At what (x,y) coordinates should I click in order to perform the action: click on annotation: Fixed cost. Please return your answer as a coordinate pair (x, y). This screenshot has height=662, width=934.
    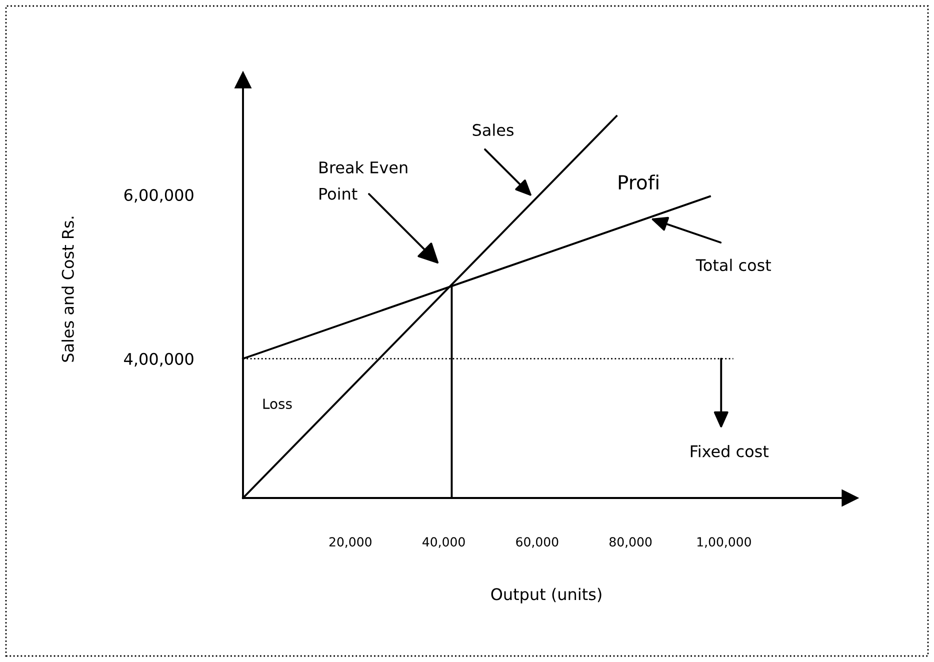
    Looking at the image, I should click on (729, 451).